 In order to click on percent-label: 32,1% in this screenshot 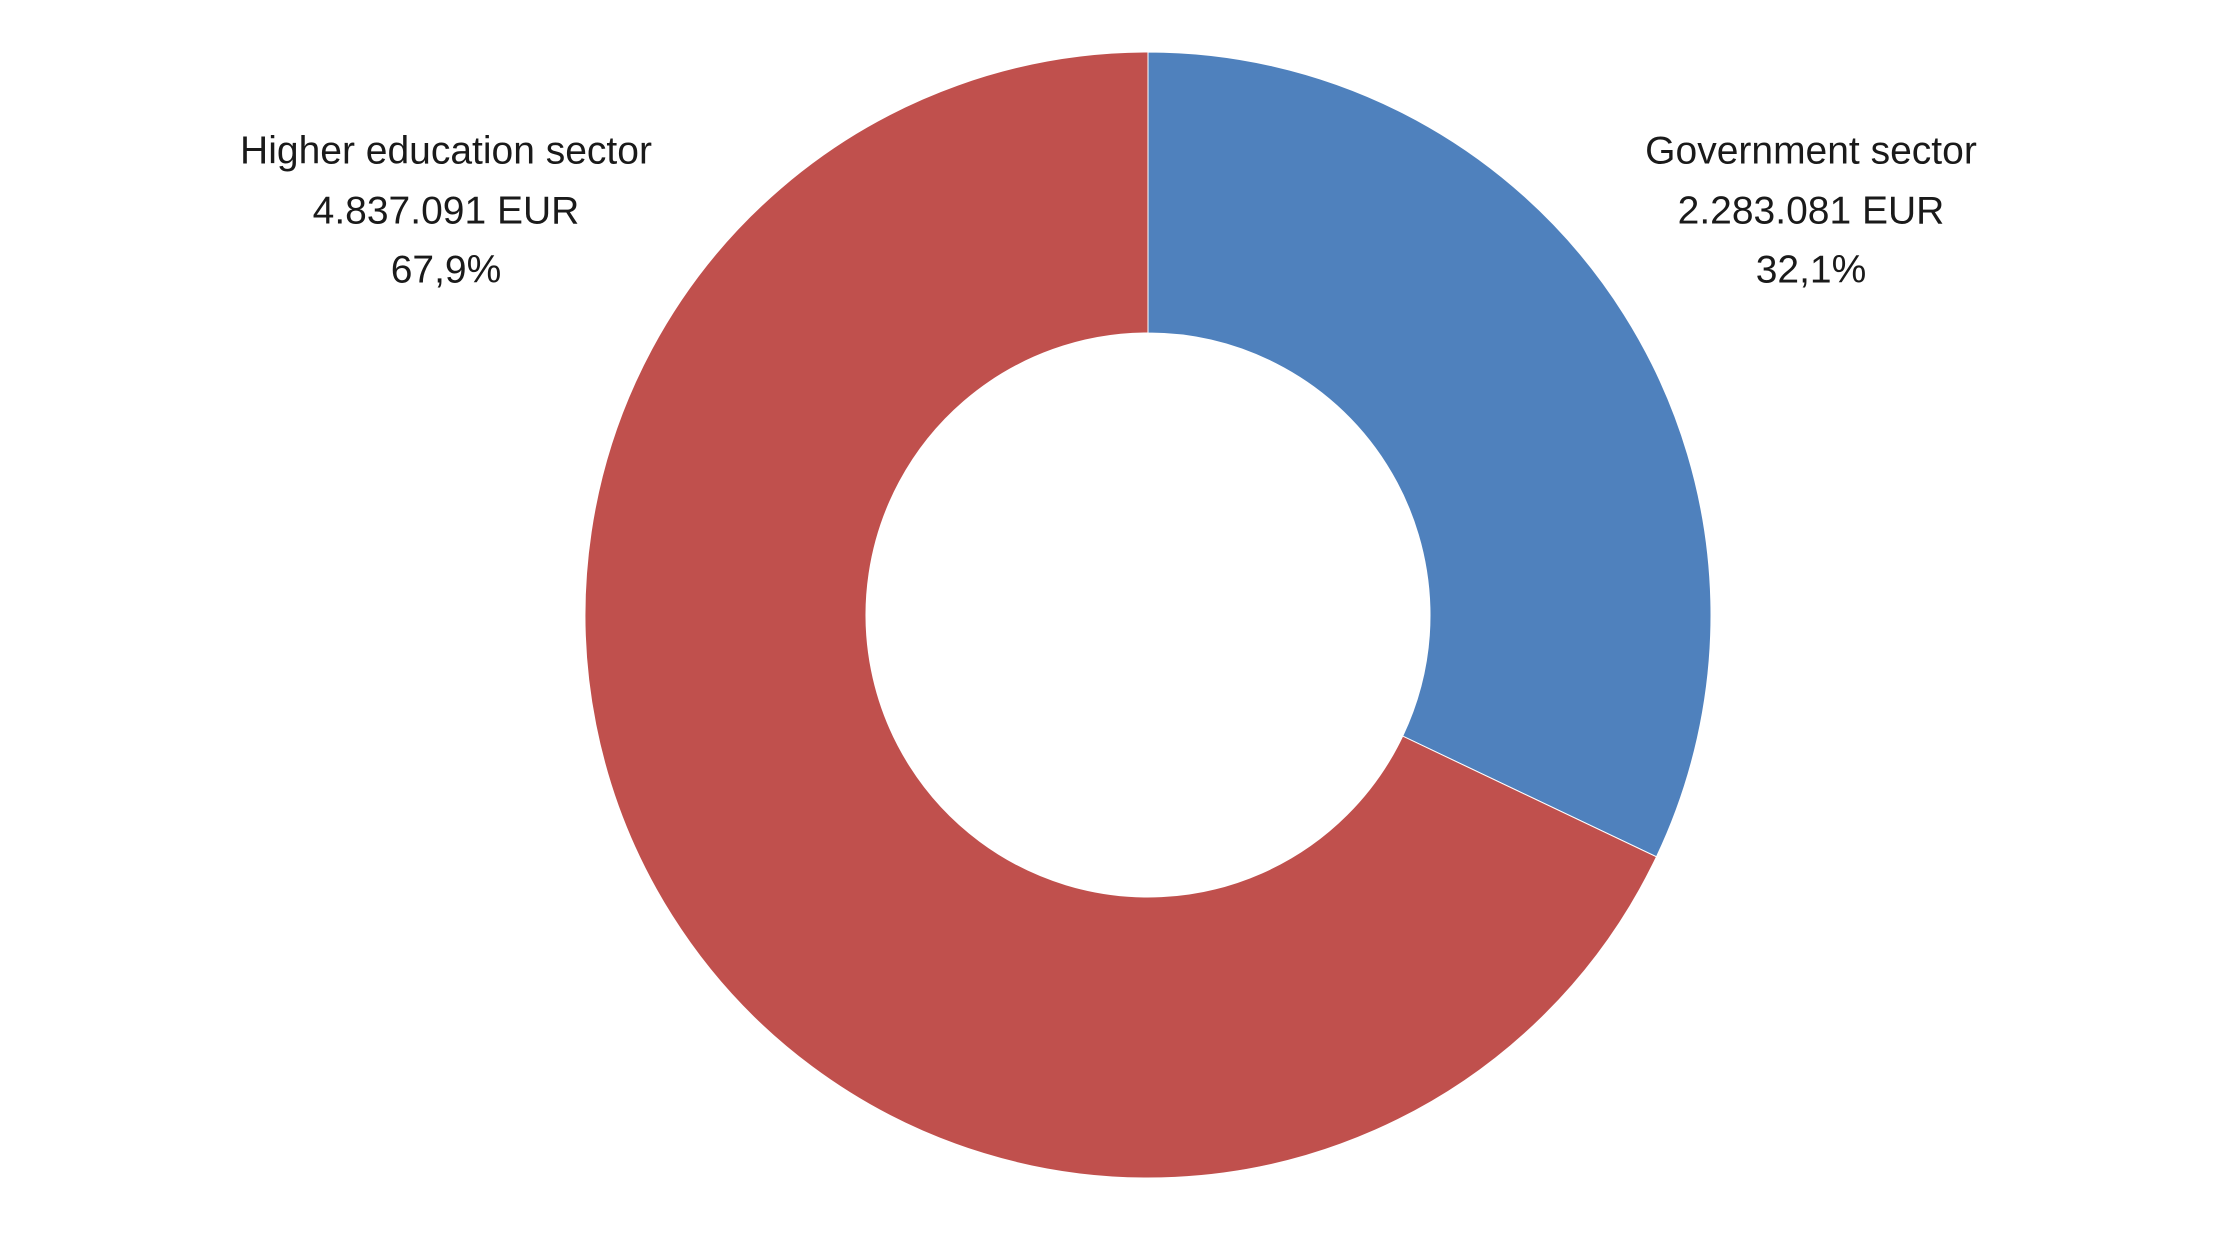, I will do `click(1811, 269)`.